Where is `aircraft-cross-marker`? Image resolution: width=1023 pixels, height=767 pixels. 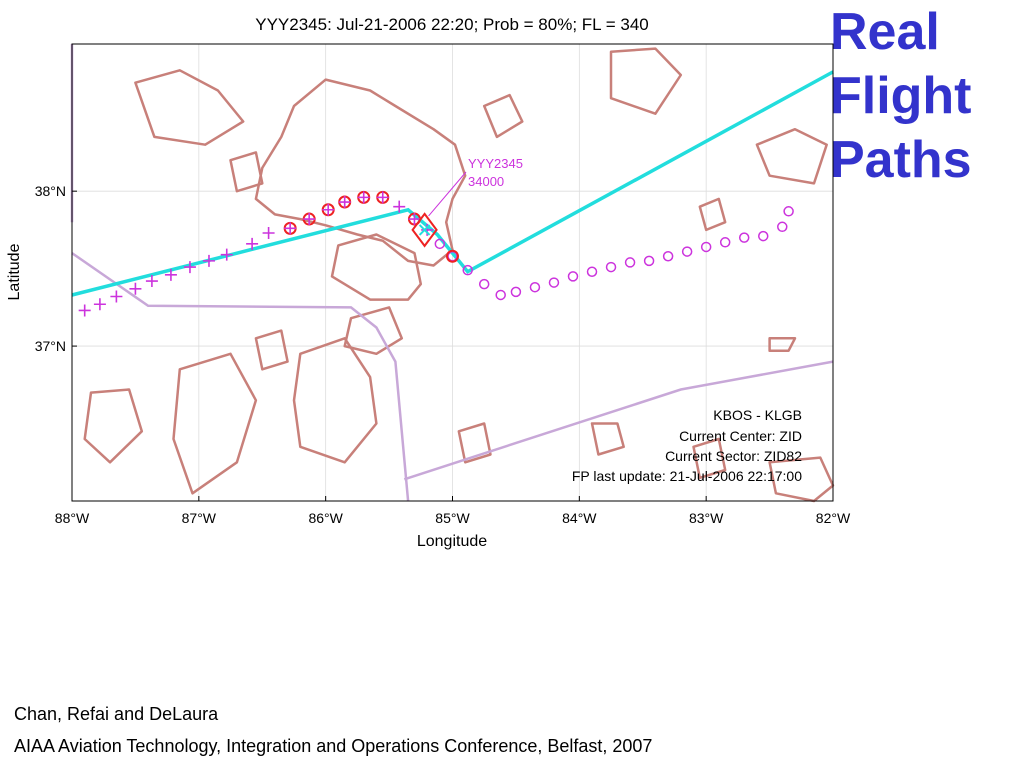 aircraft-cross-marker is located at coordinates (424, 230).